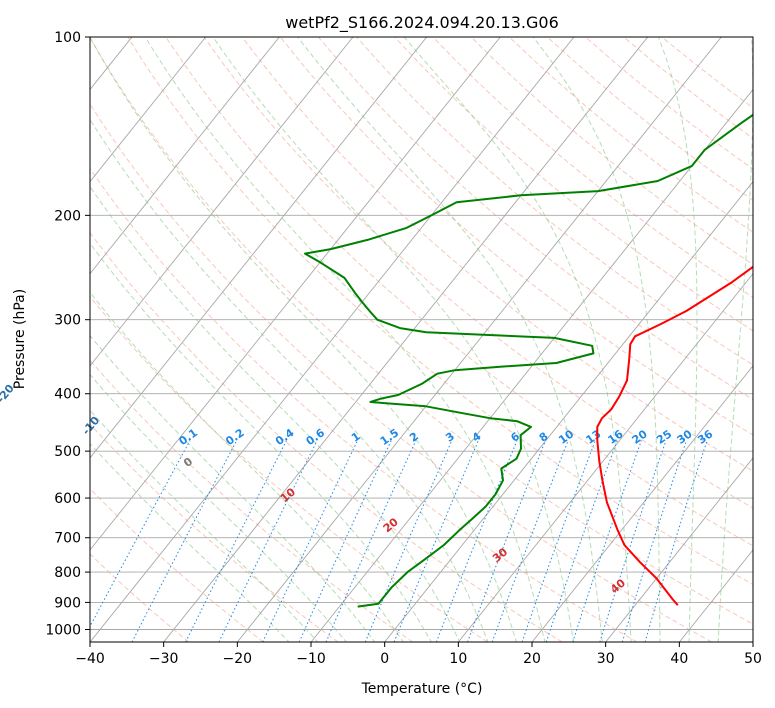 The image size is (775, 708). Describe the element at coordinates (67, 499) in the screenshot. I see `y-tick-label: 600` at that location.